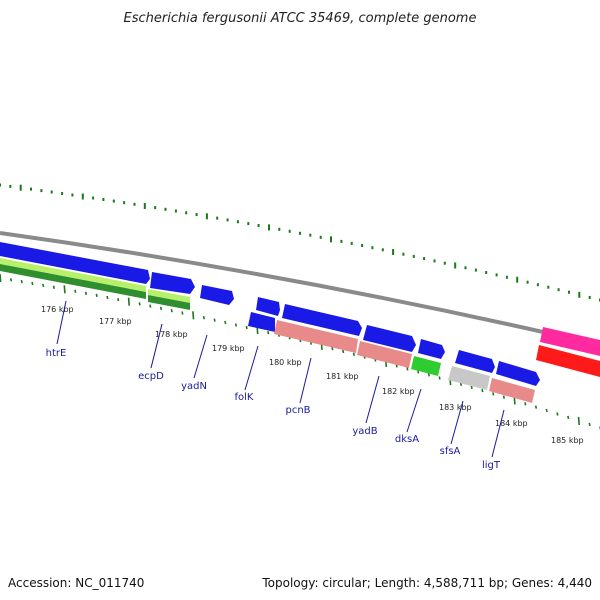  Describe the element at coordinates (244, 397) in the screenshot. I see `gene-label-folK: folK` at that location.